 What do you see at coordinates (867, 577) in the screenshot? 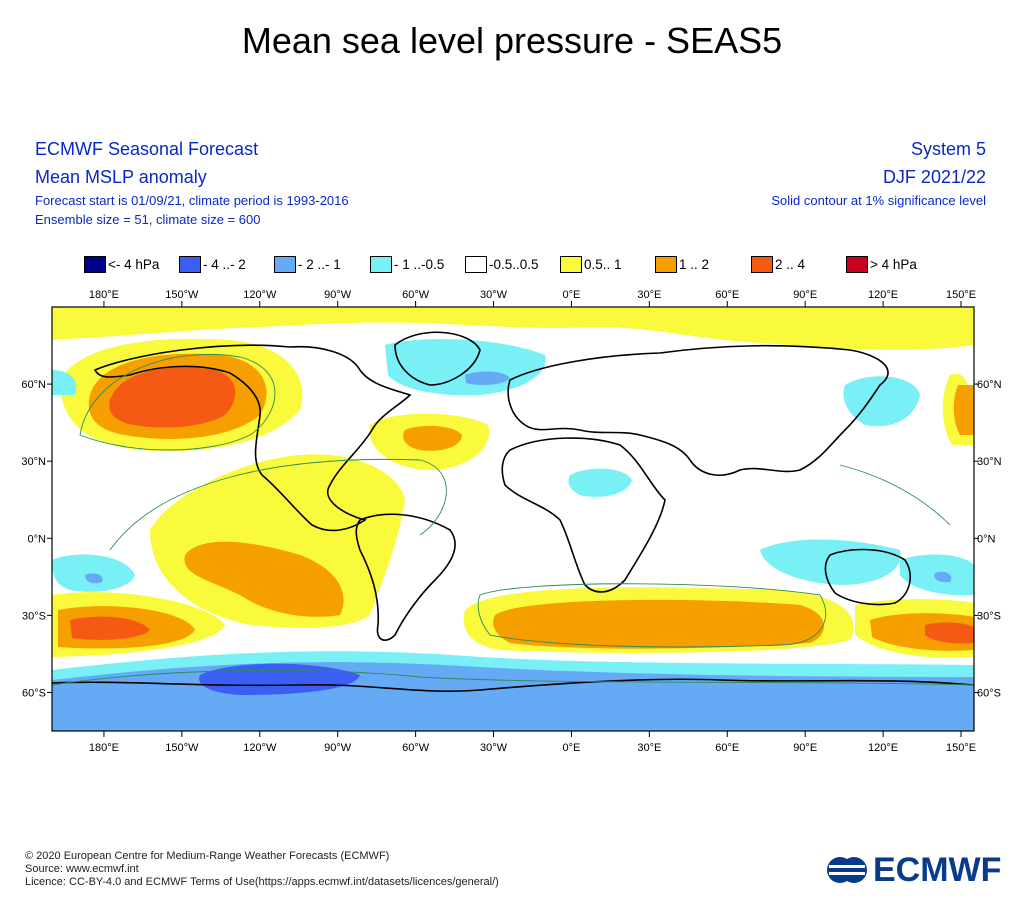
I see `australia-coast` at bounding box center [867, 577].